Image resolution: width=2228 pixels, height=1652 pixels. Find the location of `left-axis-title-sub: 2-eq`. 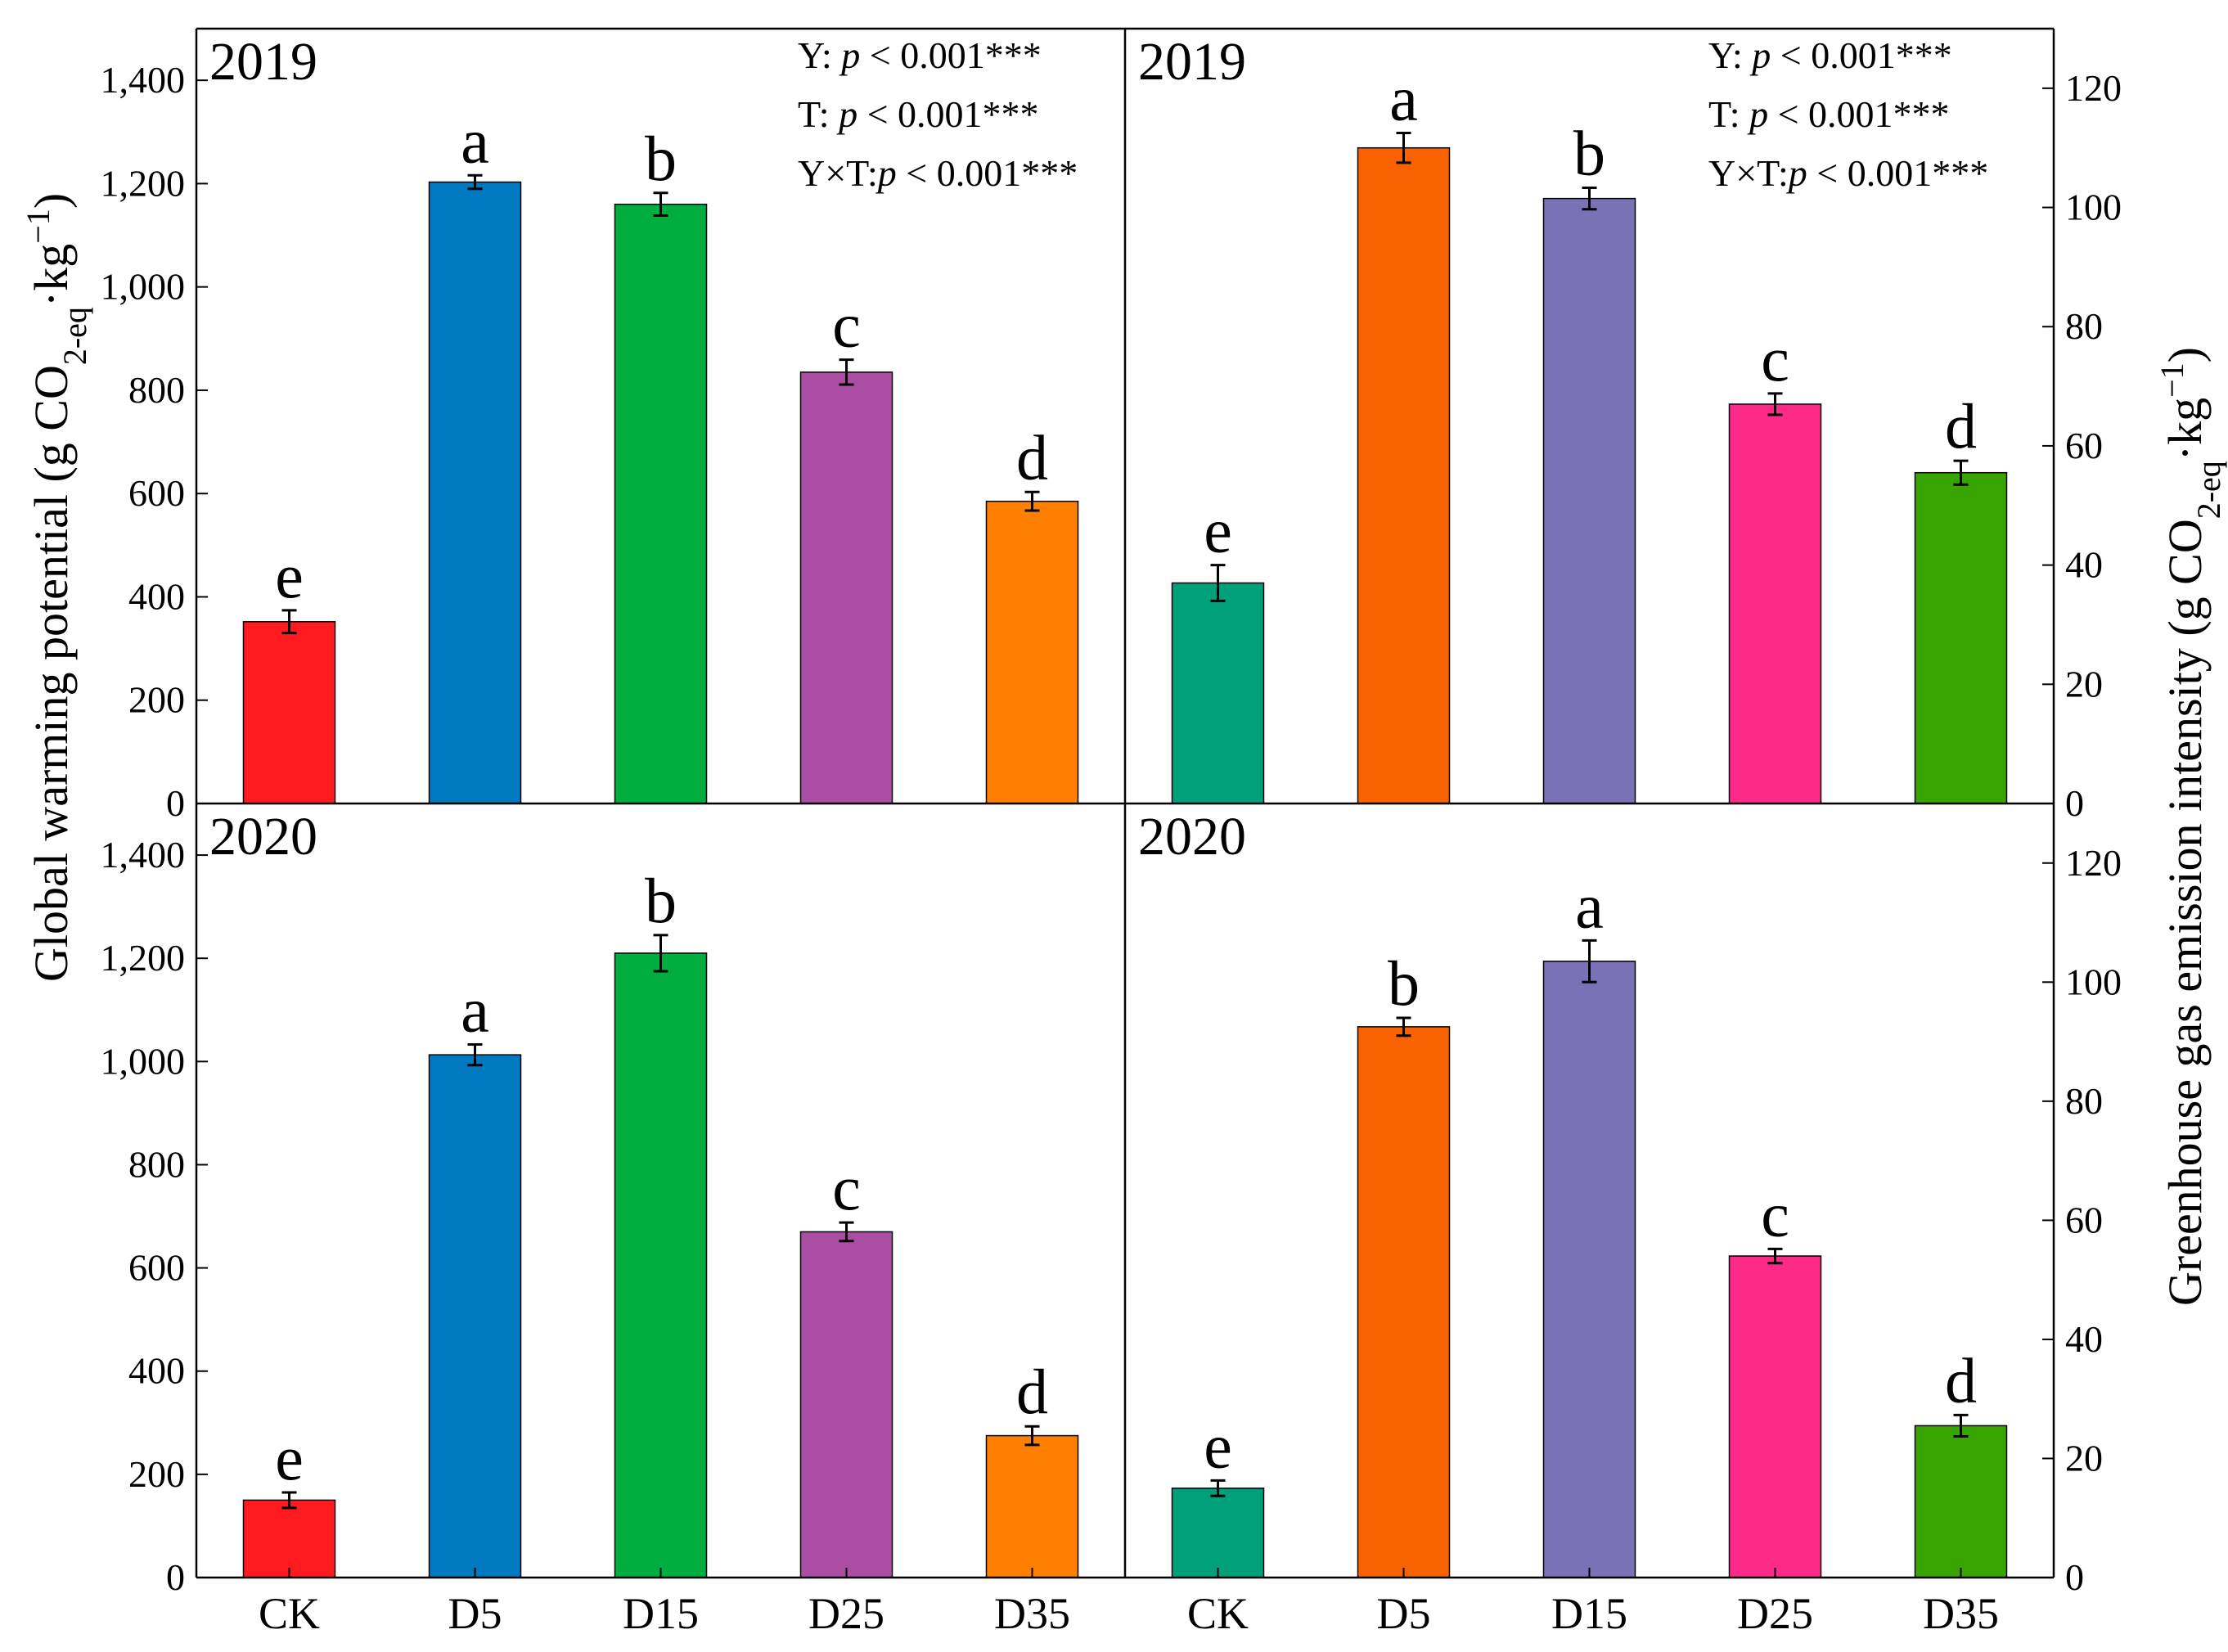

left-axis-title-sub: 2-eq is located at coordinates (74, 336).